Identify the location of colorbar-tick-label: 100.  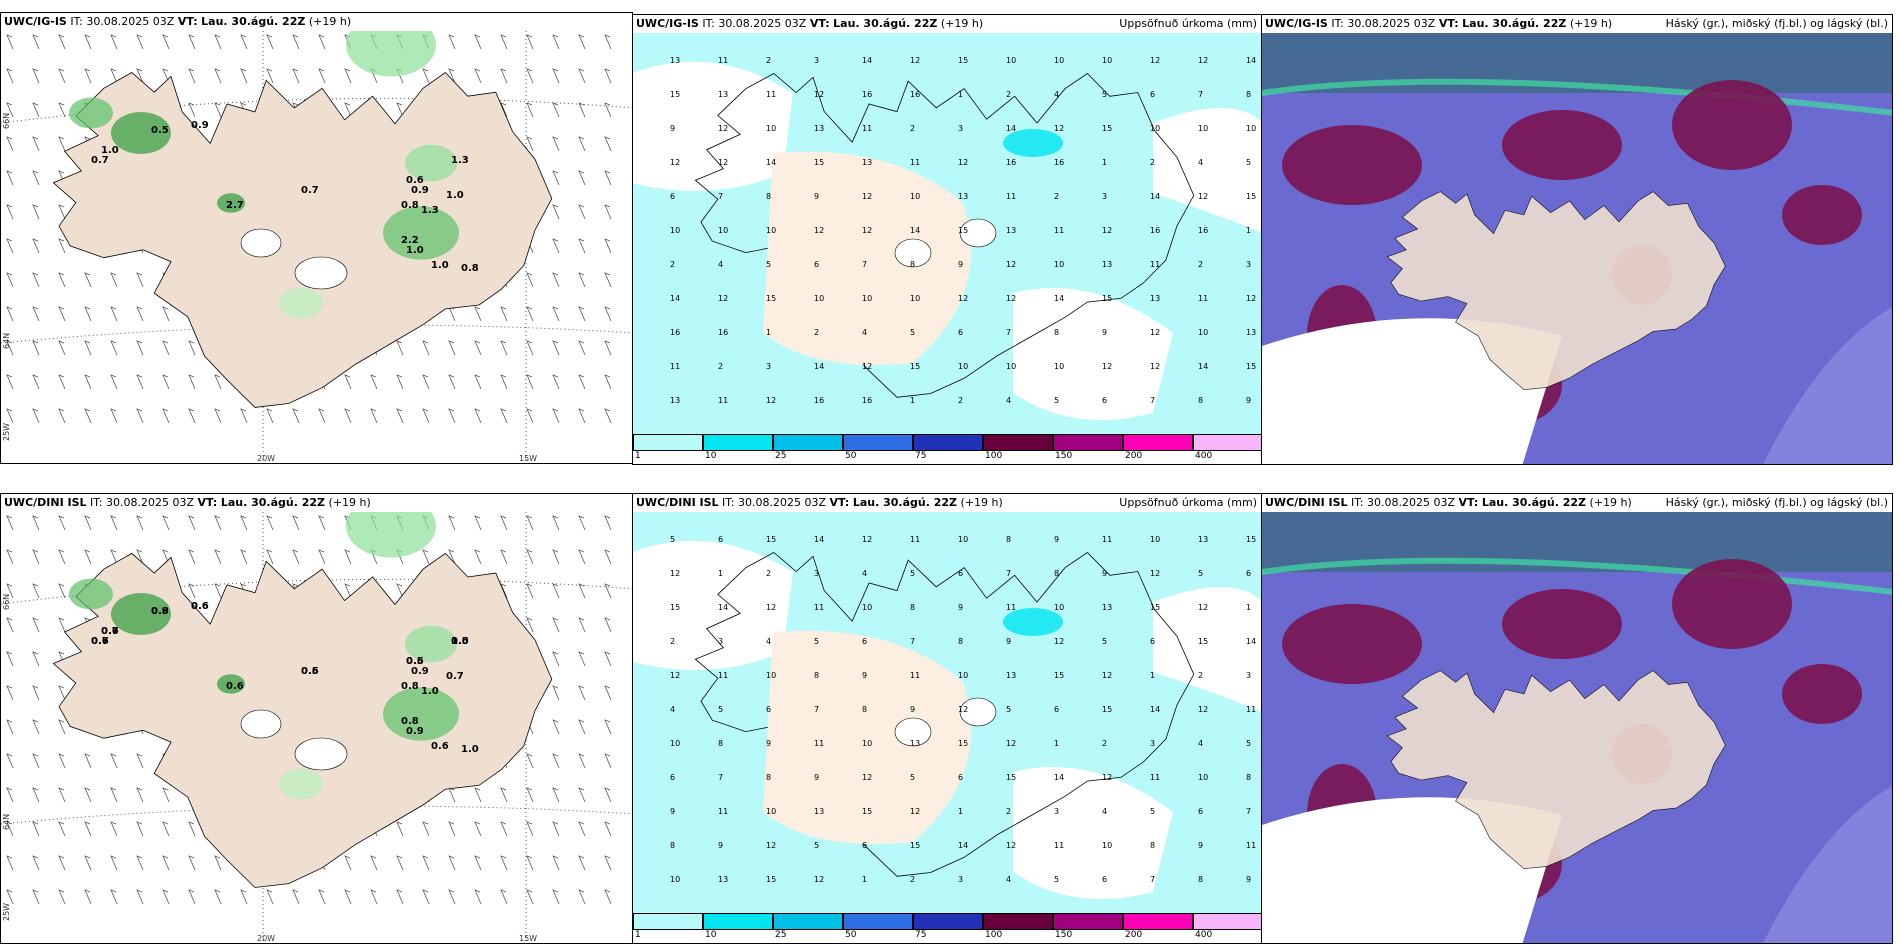
(994, 456).